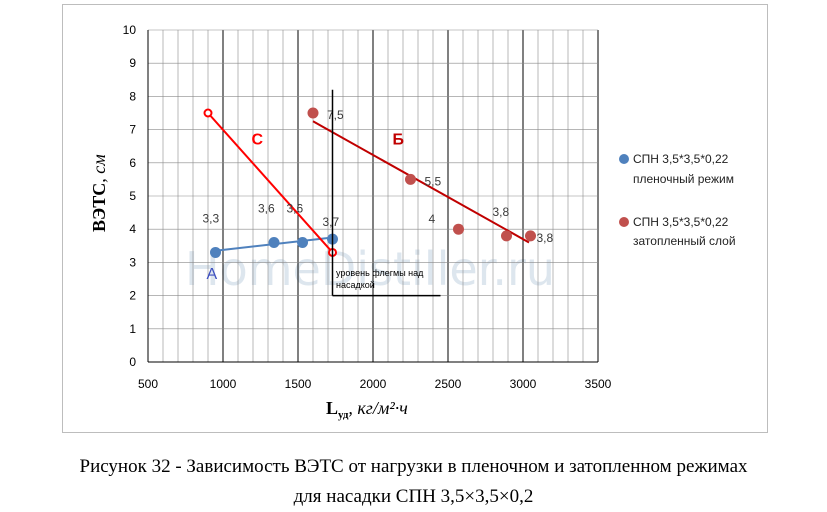 The image size is (827, 512). What do you see at coordinates (343, 415) in the screenshot?
I see `x-axis-title-sub: уд` at bounding box center [343, 415].